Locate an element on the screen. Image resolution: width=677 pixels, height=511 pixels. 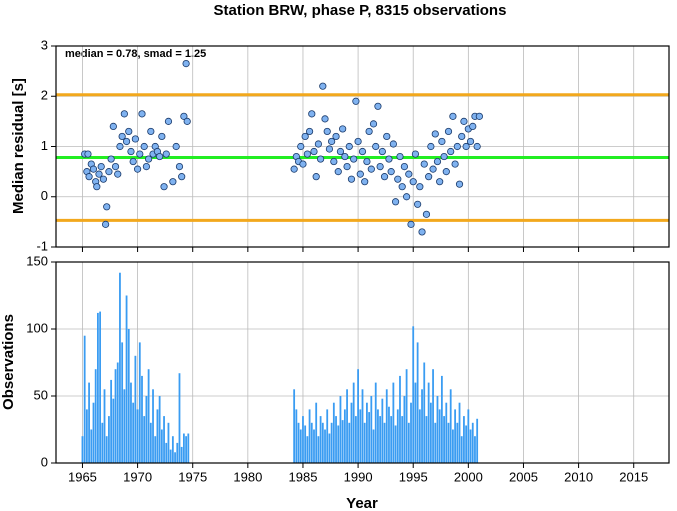
y-tick-label: 3 is located at coordinates (44, 44).